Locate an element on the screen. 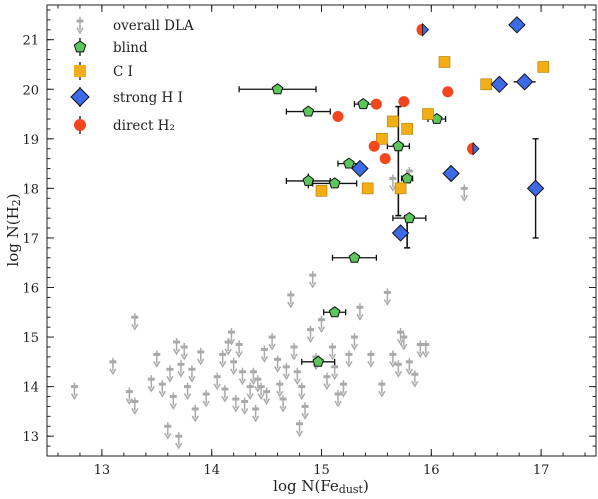  legend-label-overall: overall DLA is located at coordinates (153, 26).